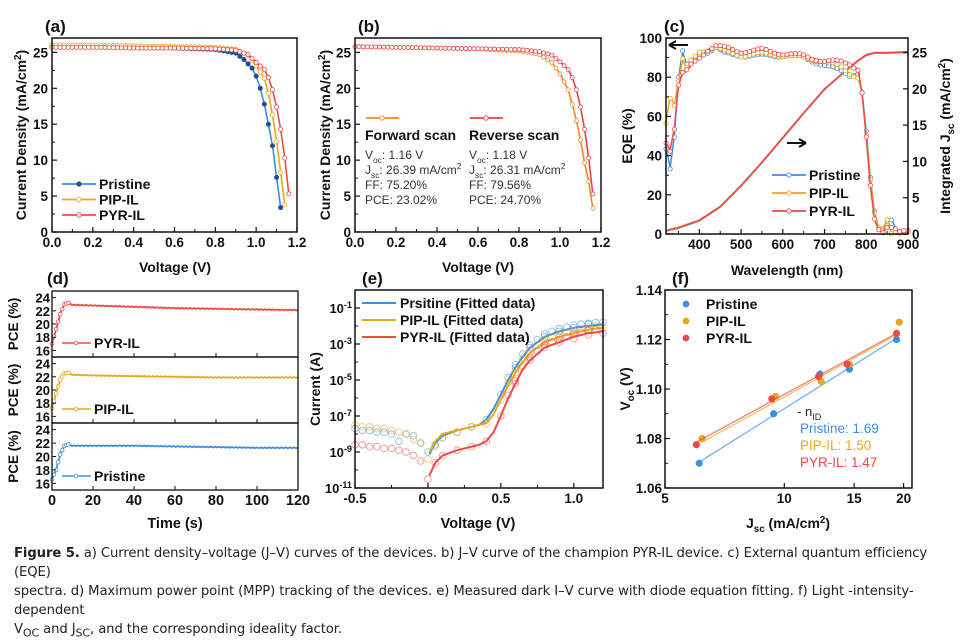 The width and height of the screenshot is (970, 643). Describe the element at coordinates (832, 211) in the screenshot. I see `legend-label: PYR-IL` at that location.